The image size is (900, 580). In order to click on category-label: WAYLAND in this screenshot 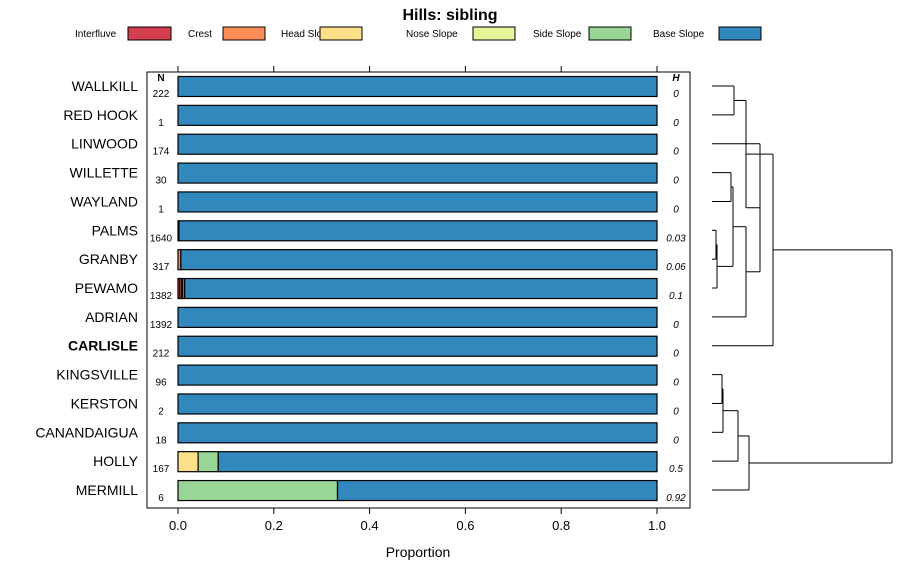, I will do `click(104, 201)`.